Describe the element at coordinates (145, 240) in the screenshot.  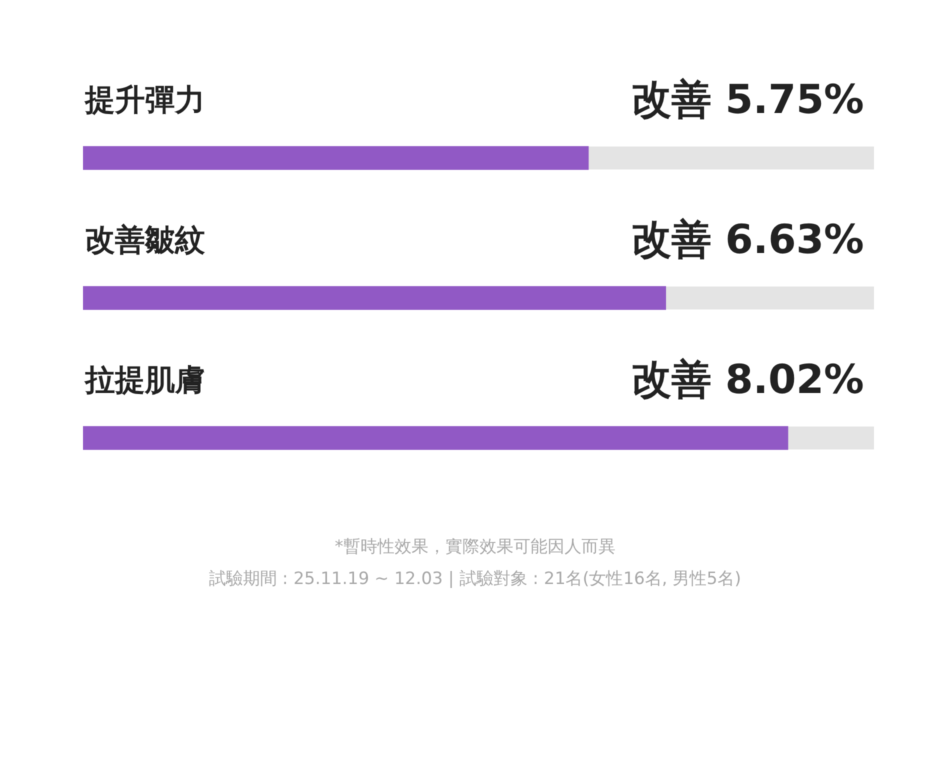
I see `y-tick-label: 改善皺紋` at that location.